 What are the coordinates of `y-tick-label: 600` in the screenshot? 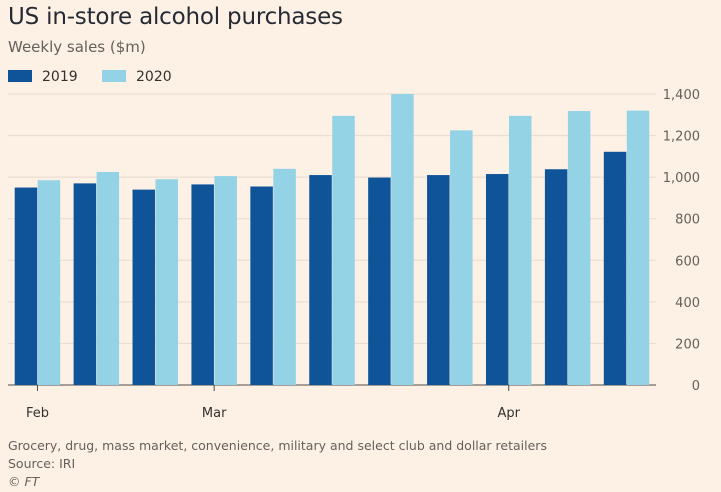 It's located at (687, 261).